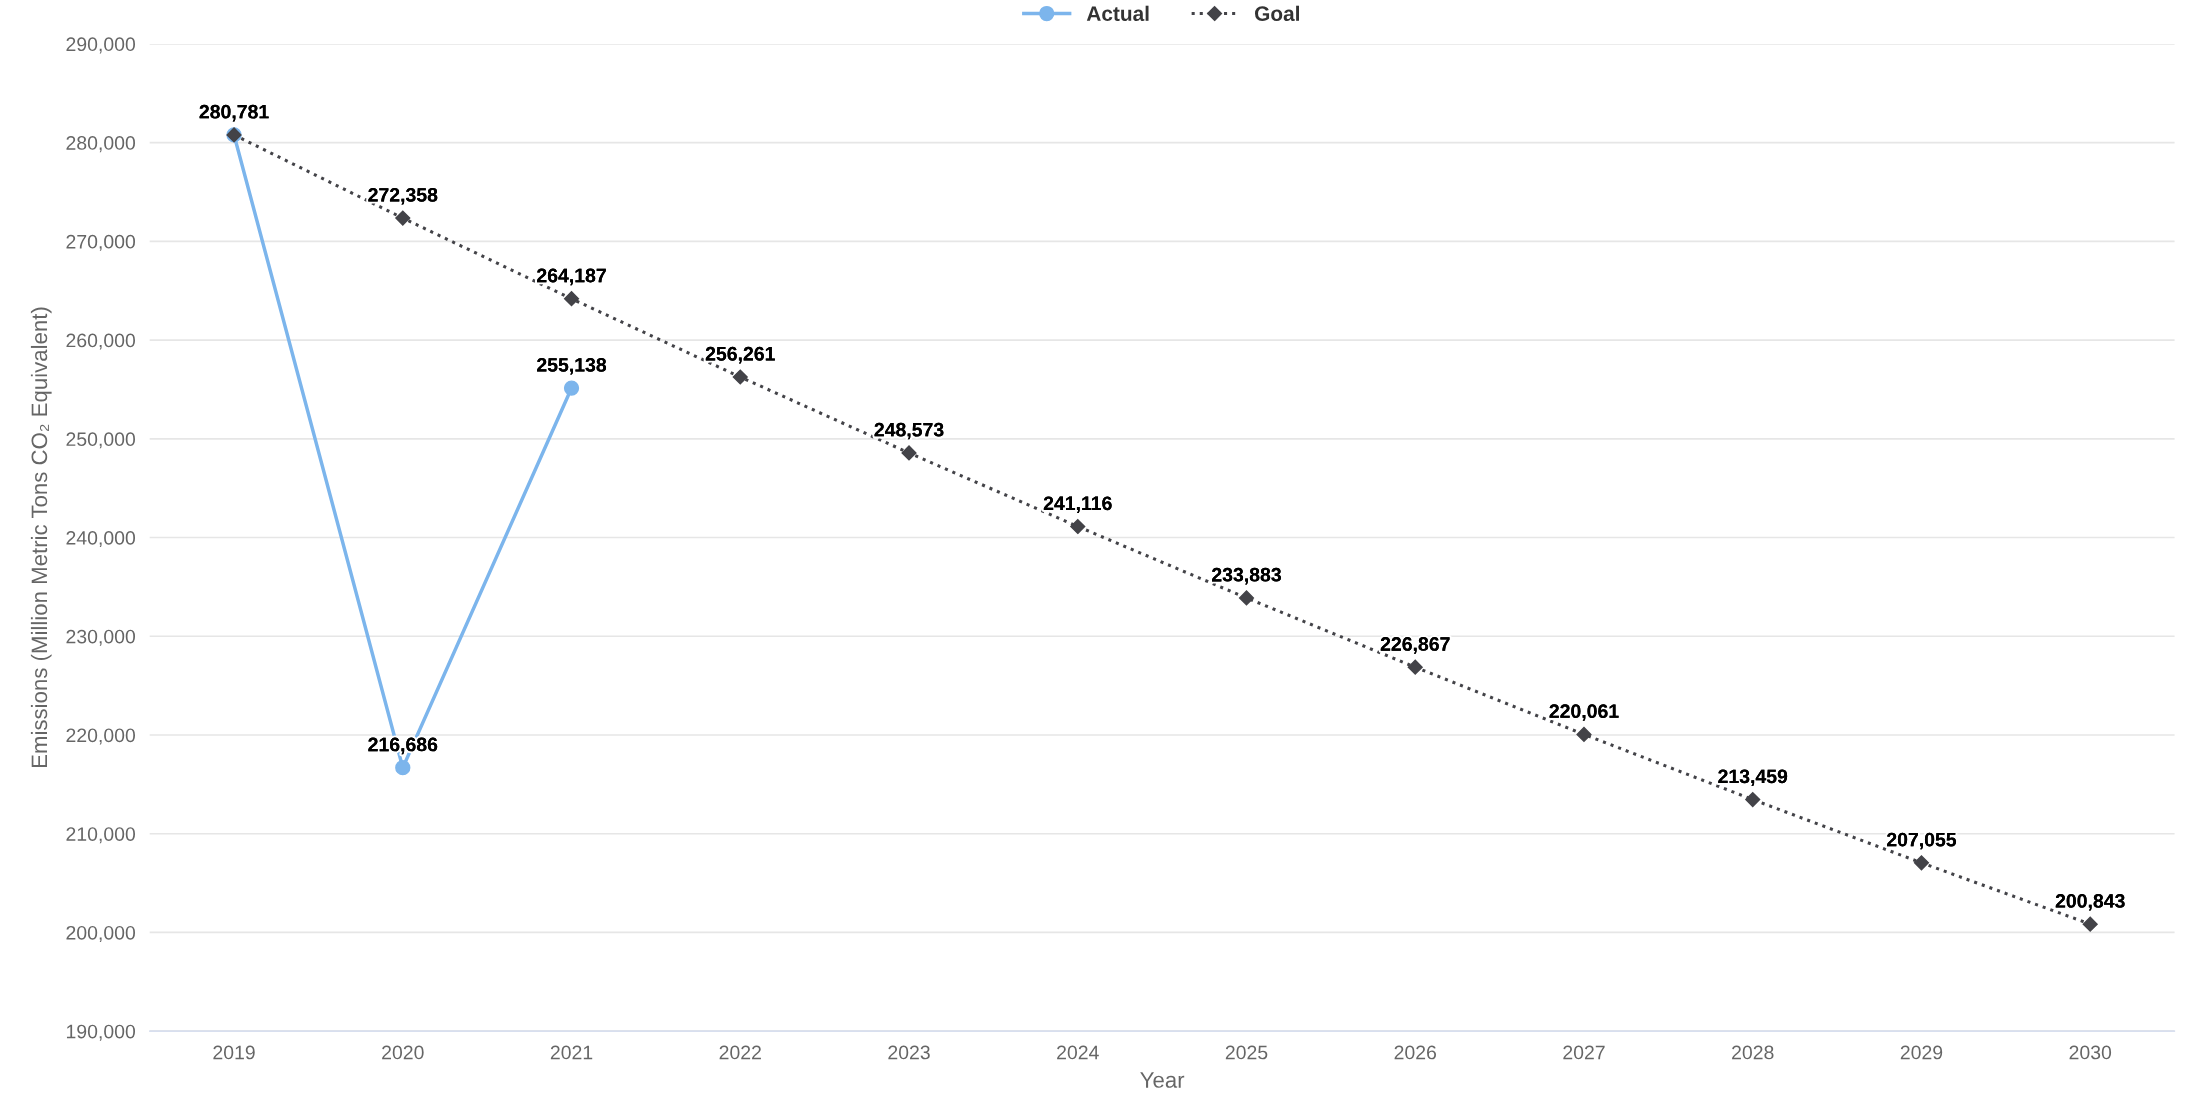  Describe the element at coordinates (101, 637) in the screenshot. I see `y-tick-label: 230,000` at that location.